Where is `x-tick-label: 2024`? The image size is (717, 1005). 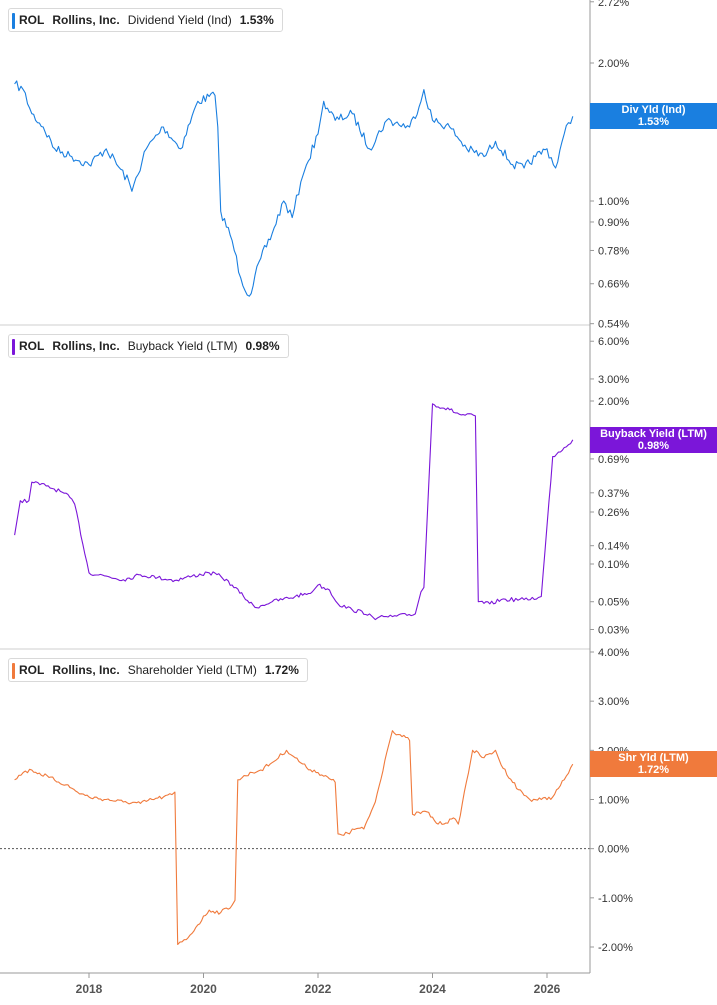 x-tick-label: 2024 is located at coordinates (432, 989).